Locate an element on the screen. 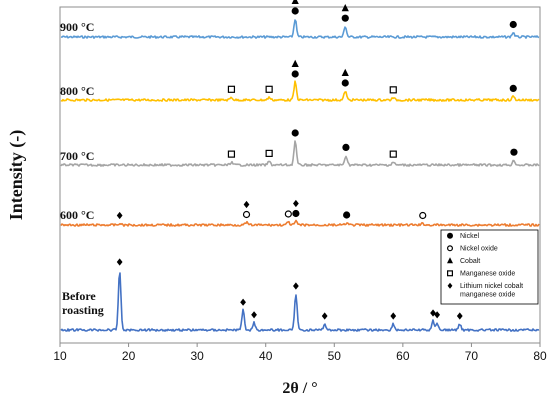 This screenshot has height=405, width=550. legend-label: Nickel oxide is located at coordinates (479, 249).